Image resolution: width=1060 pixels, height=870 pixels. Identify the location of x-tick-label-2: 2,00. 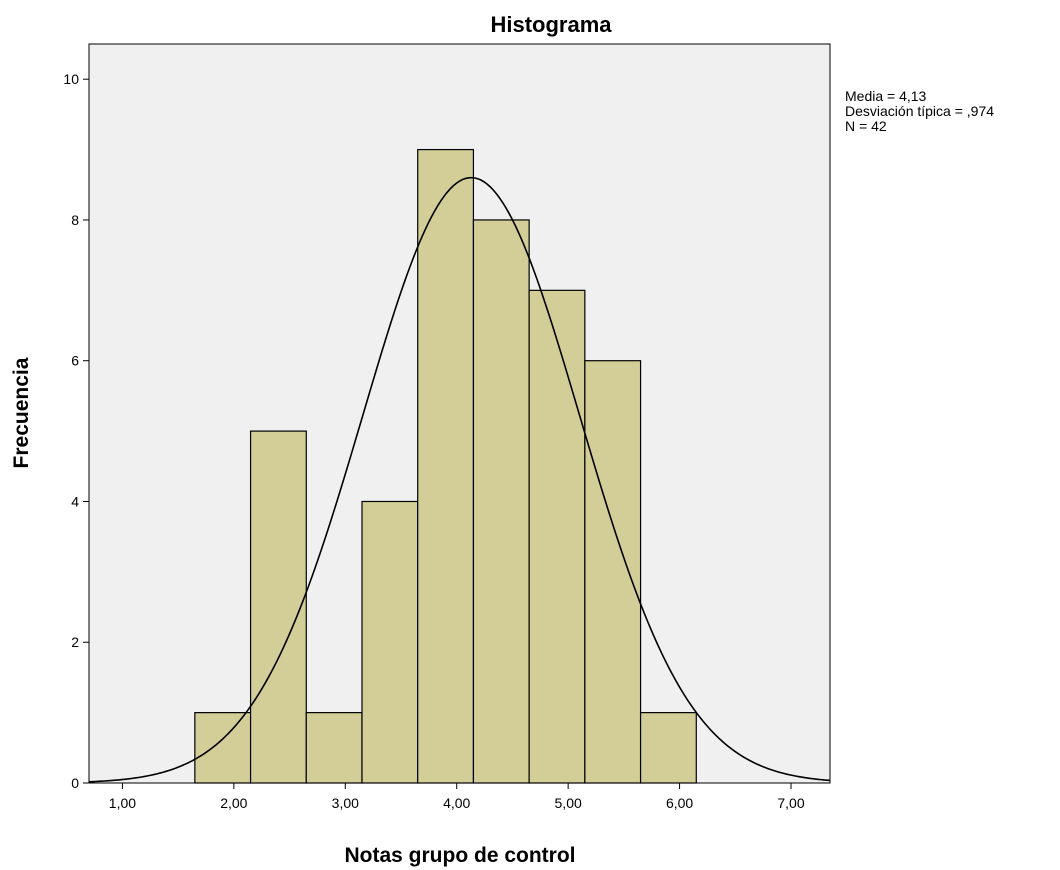
(233, 803).